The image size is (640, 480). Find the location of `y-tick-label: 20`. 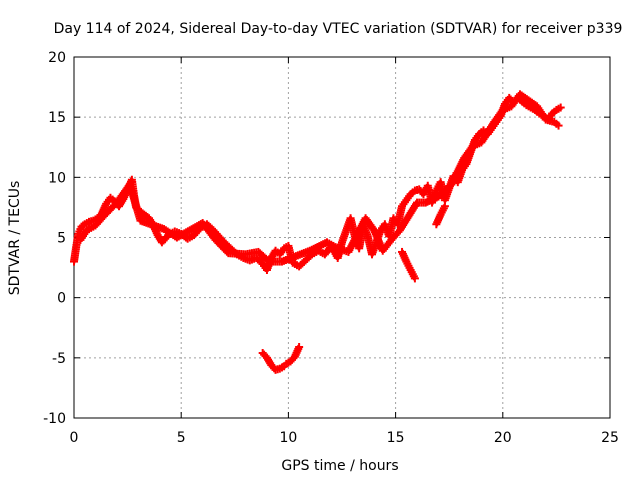

y-tick-label: 20 is located at coordinates (57, 58).